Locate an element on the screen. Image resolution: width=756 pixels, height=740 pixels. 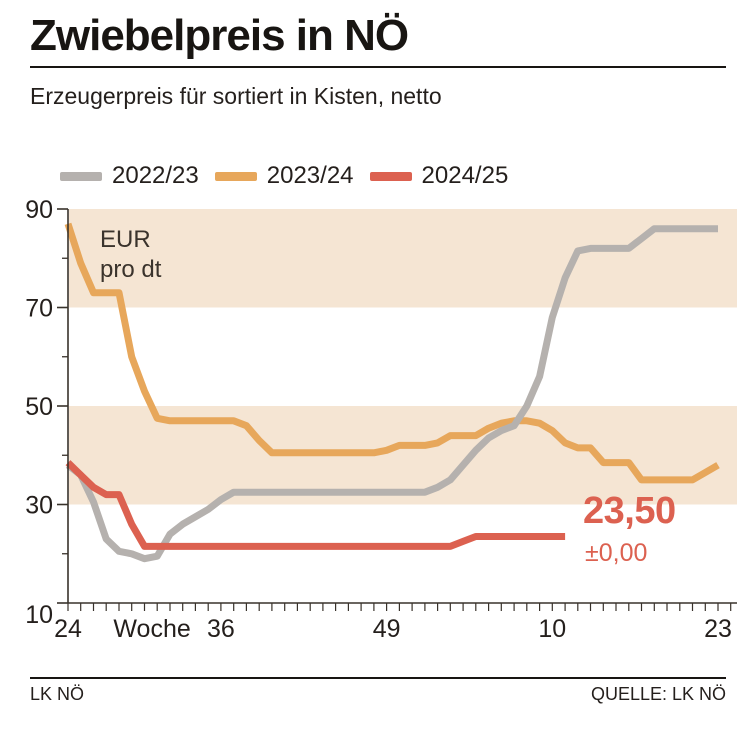
y-tick-label: 30 is located at coordinates (39, 506).